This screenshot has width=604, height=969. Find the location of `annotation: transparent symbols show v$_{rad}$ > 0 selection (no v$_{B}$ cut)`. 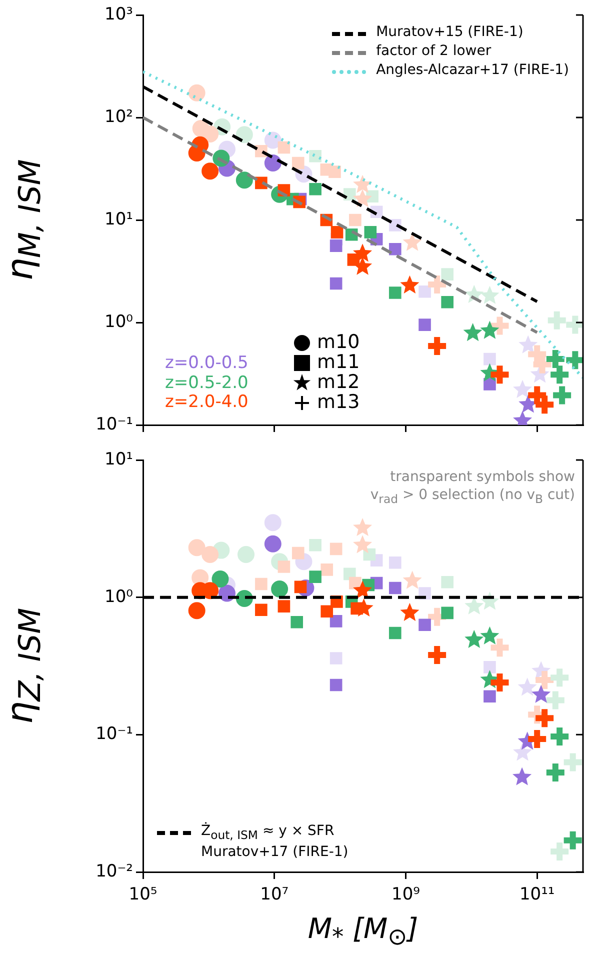

annotation: transparent symbols show v$_{rad}$ > 0 selection (no v$_{B}$ cut) is located at coordinates (472, 488).